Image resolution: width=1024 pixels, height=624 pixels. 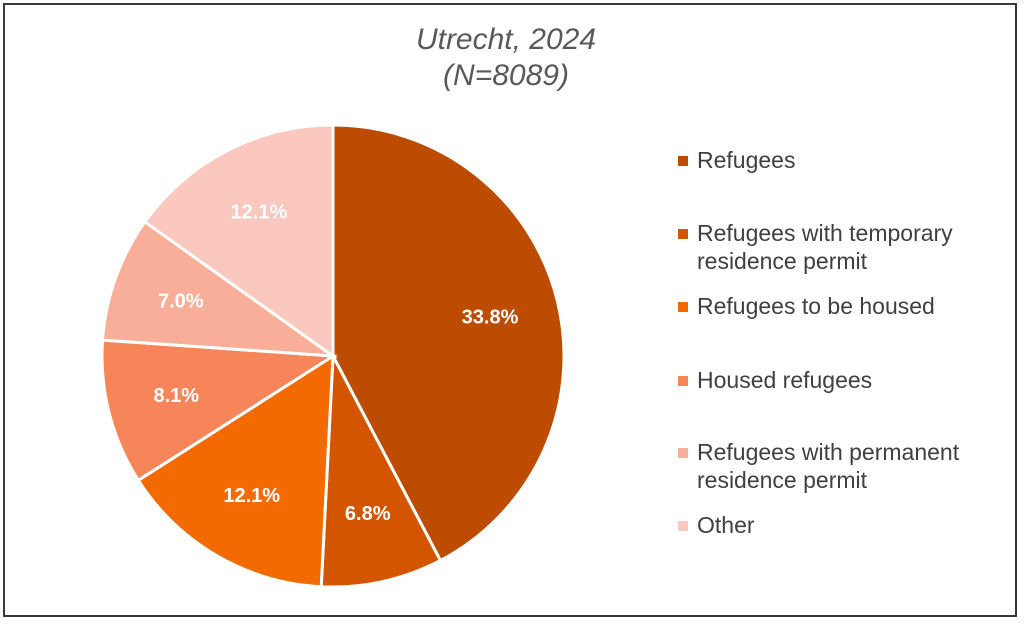 What do you see at coordinates (843, 160) in the screenshot?
I see `legend-item-refugees: Refugees` at bounding box center [843, 160].